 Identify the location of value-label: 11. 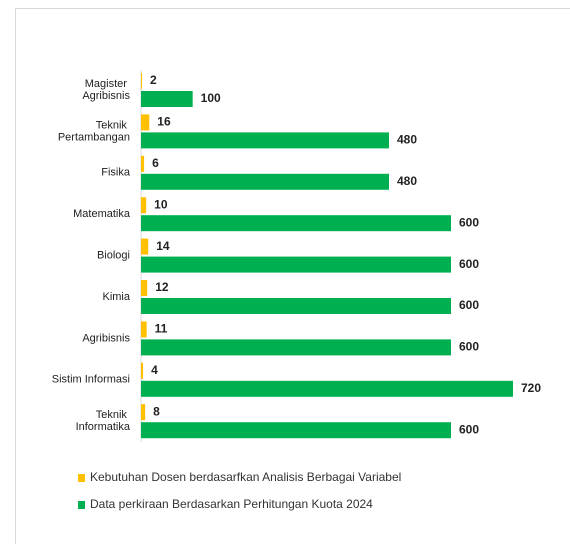
(161, 329).